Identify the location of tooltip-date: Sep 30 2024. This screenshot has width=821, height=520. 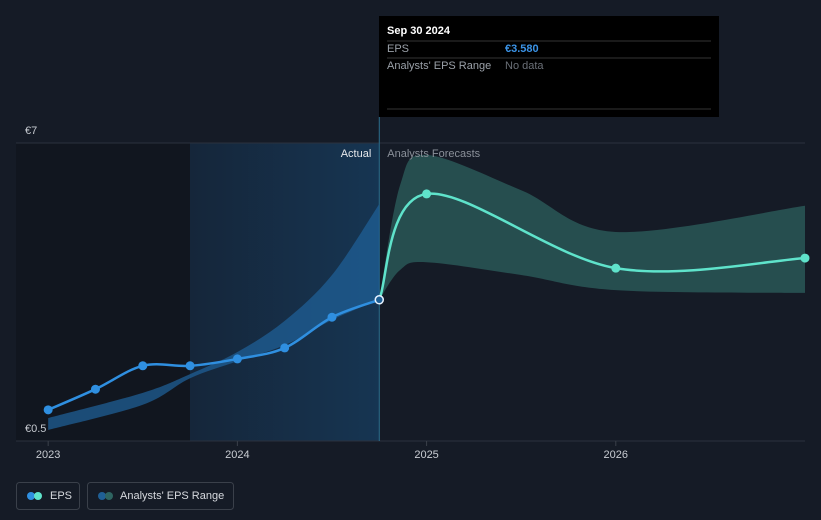
(419, 31).